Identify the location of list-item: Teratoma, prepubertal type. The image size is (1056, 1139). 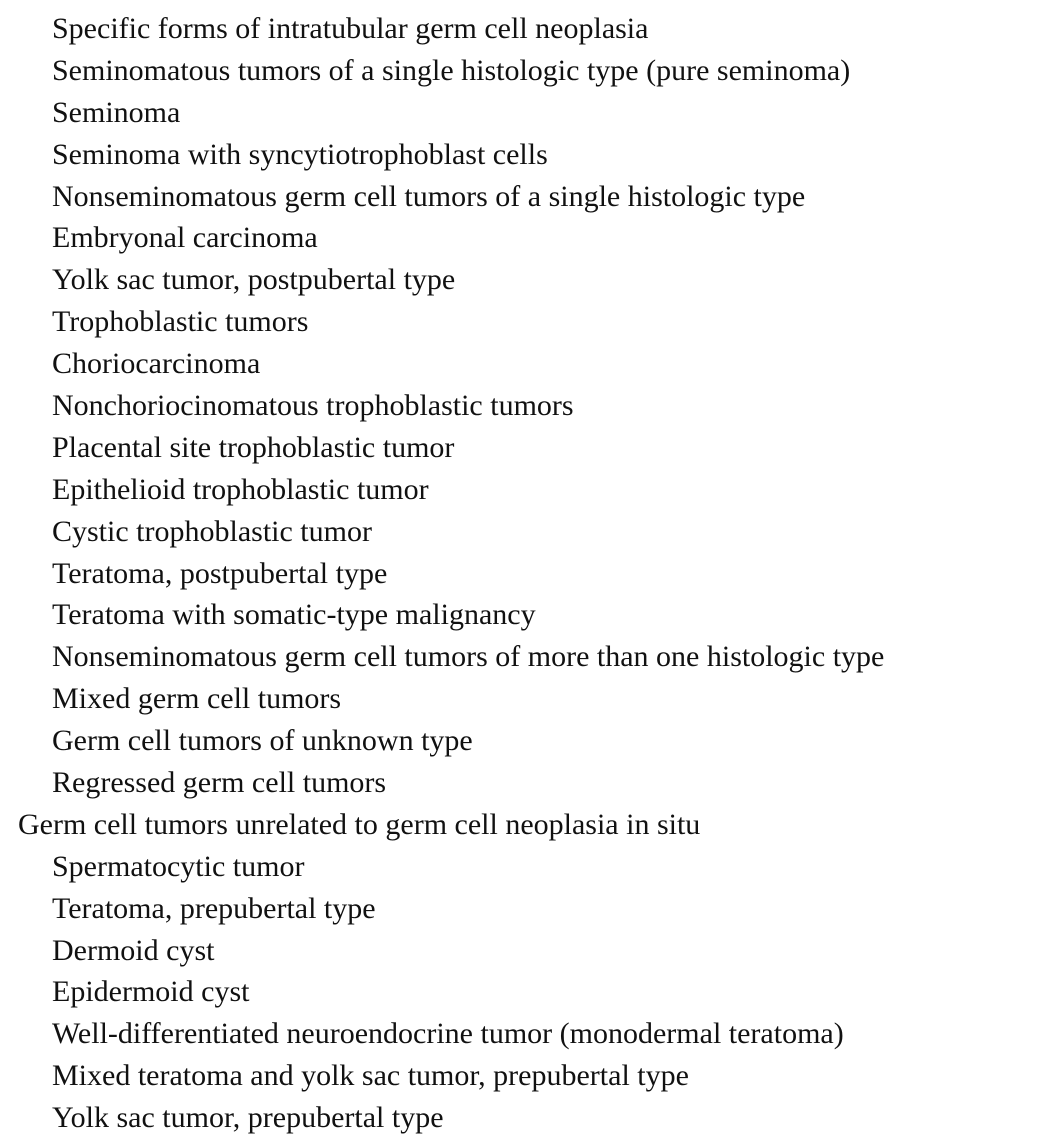
(214, 908).